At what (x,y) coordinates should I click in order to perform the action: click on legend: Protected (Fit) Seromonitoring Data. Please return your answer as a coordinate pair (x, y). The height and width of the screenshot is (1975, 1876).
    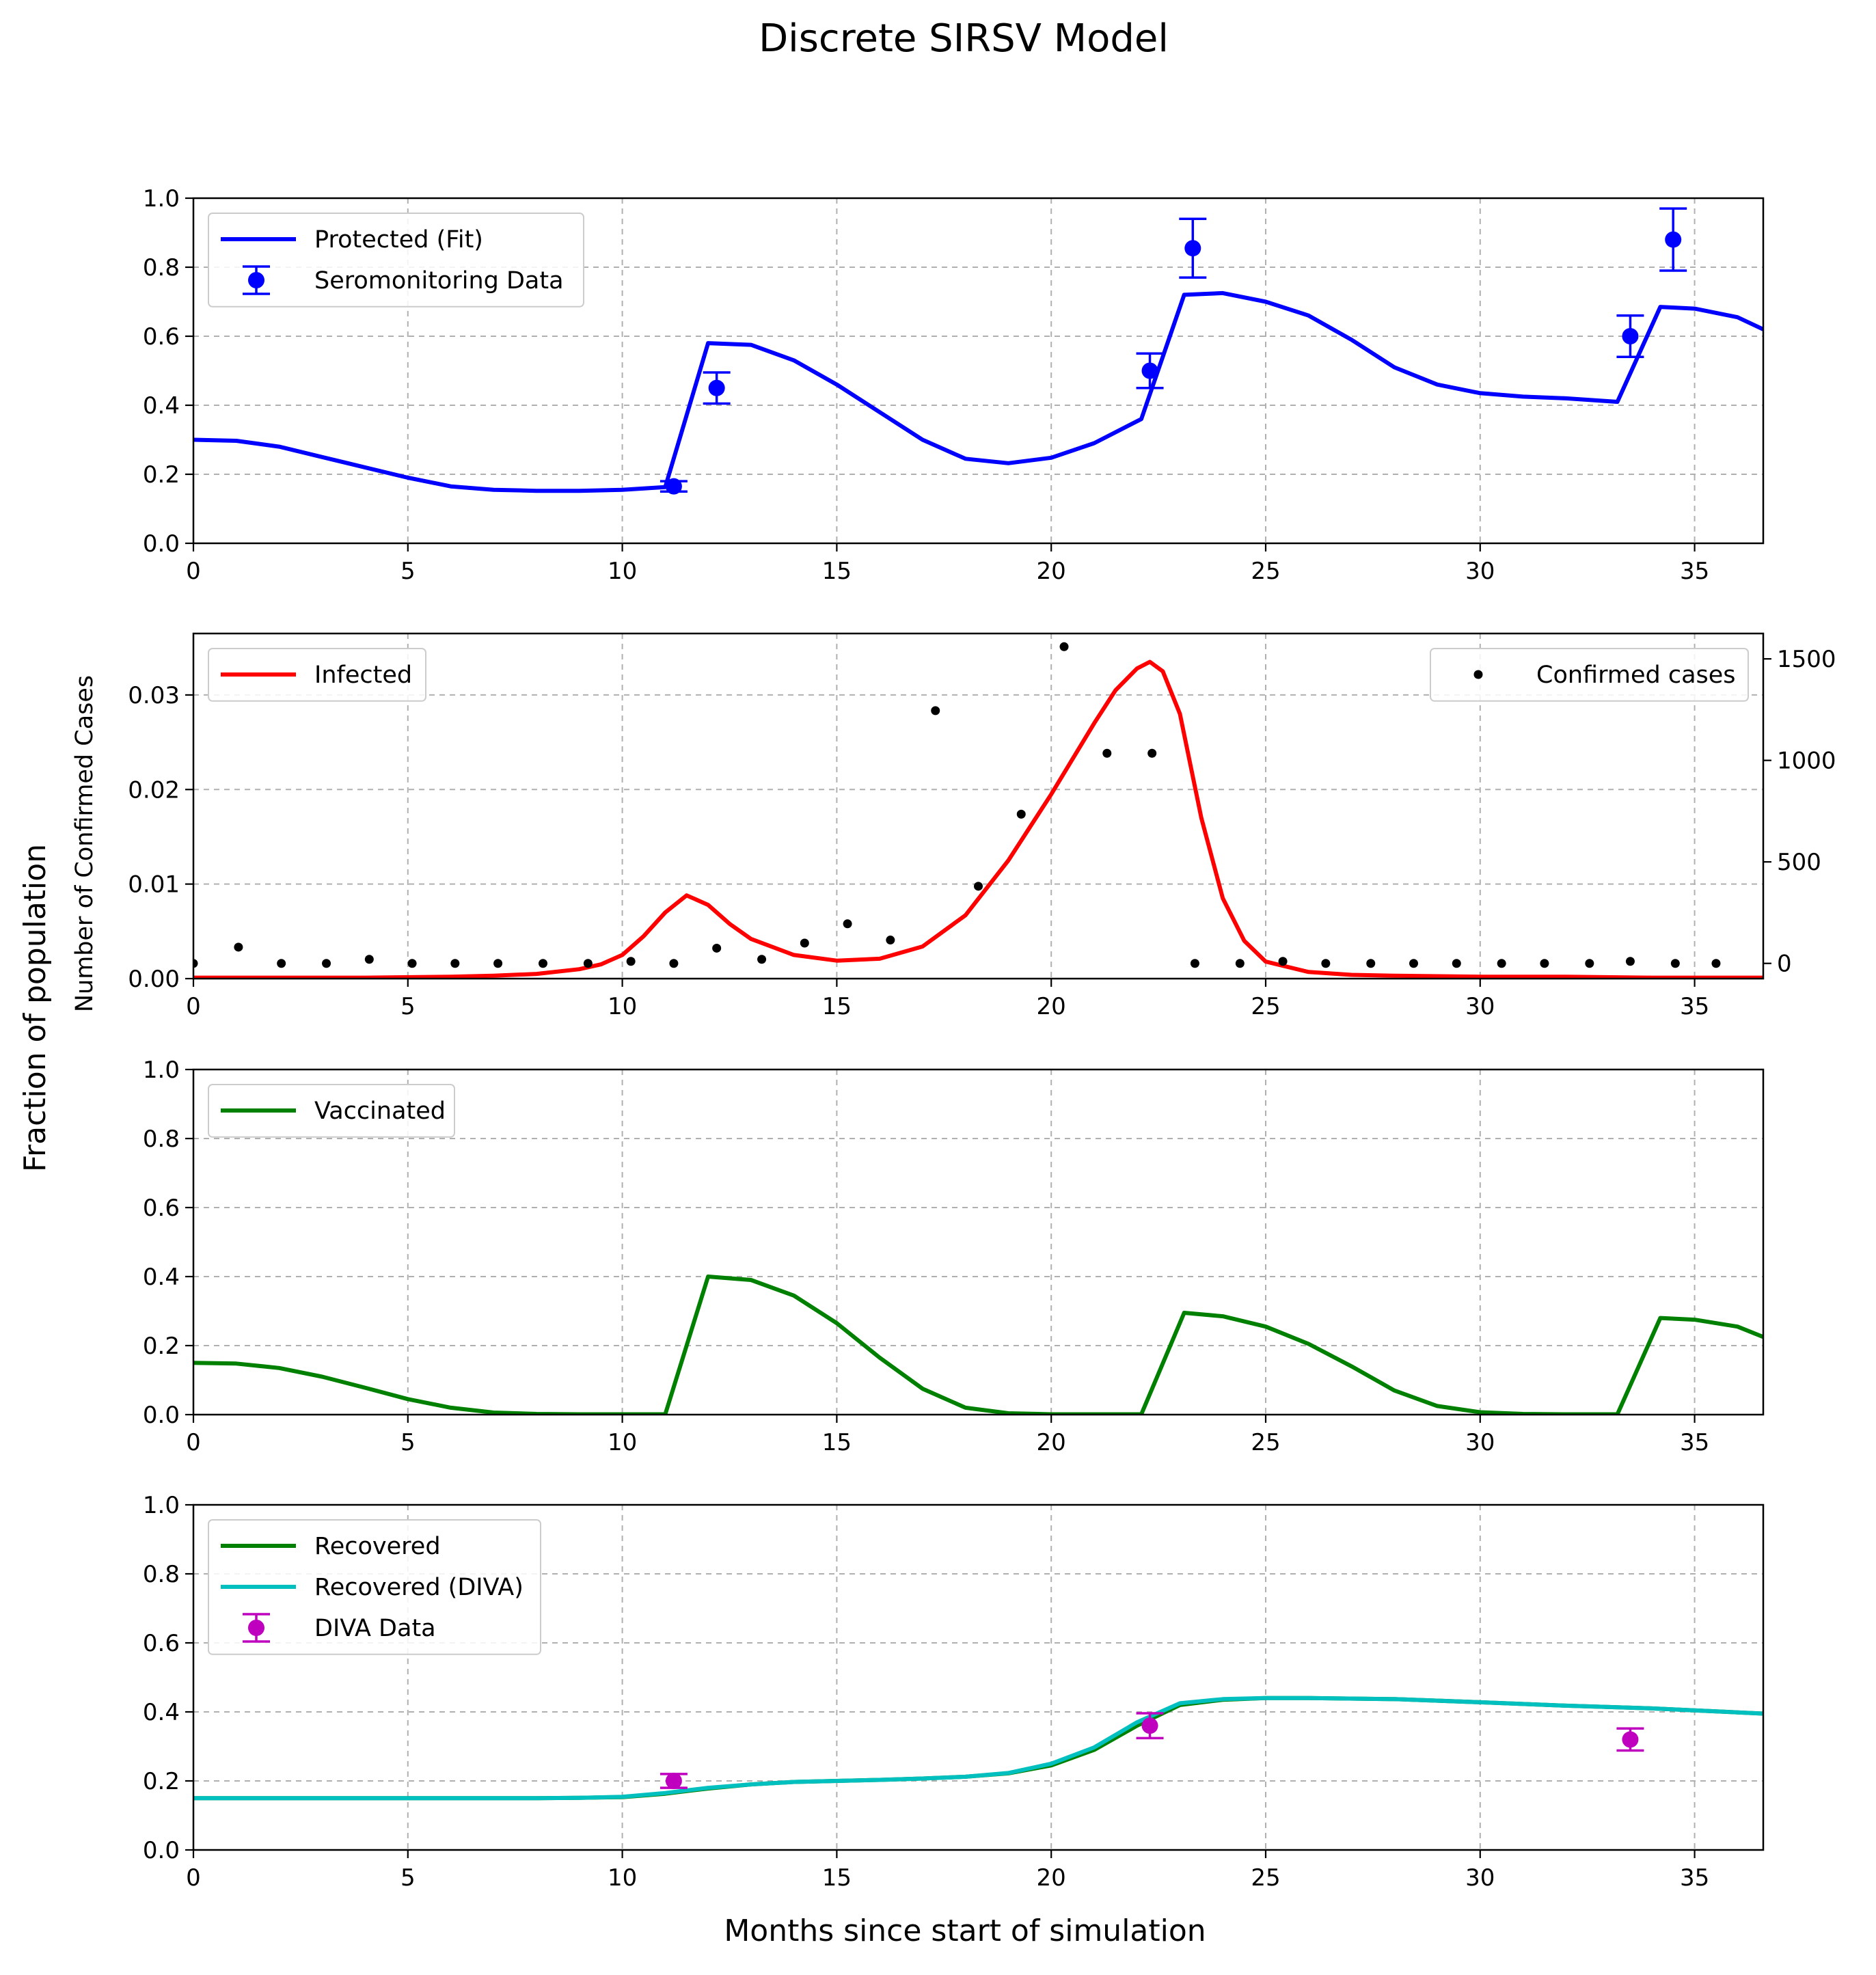
    Looking at the image, I should click on (396, 260).